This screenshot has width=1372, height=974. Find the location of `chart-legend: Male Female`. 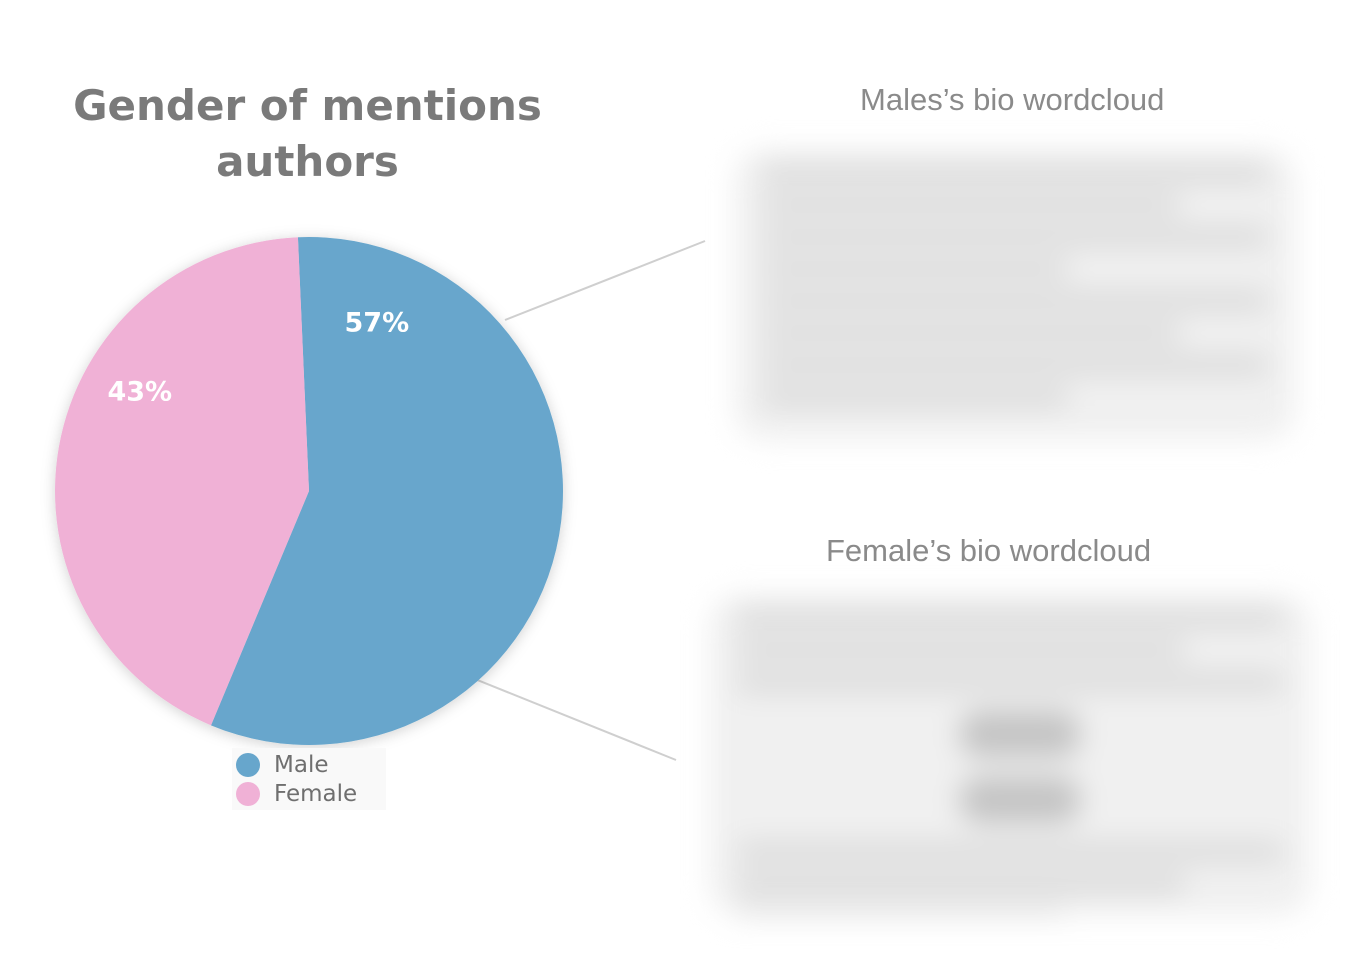

chart-legend: Male Female is located at coordinates (309, 779).